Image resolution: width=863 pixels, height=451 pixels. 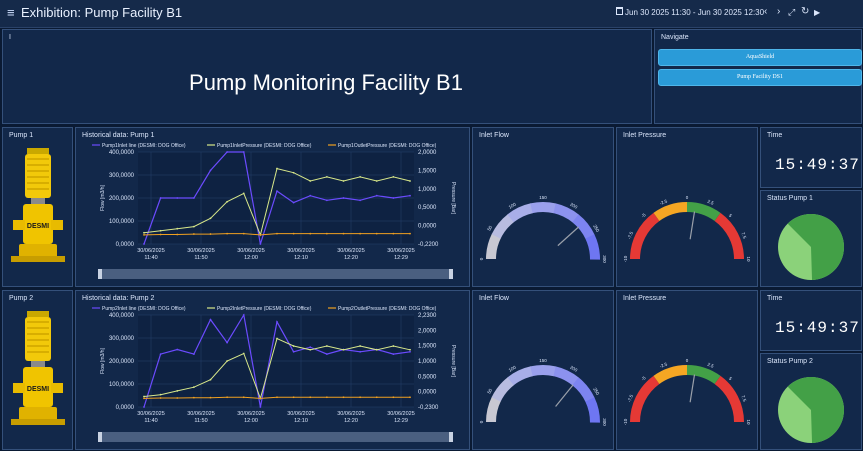 What do you see at coordinates (779, 11) in the screenshot?
I see `chevron-right-icon: ›` at bounding box center [779, 11].